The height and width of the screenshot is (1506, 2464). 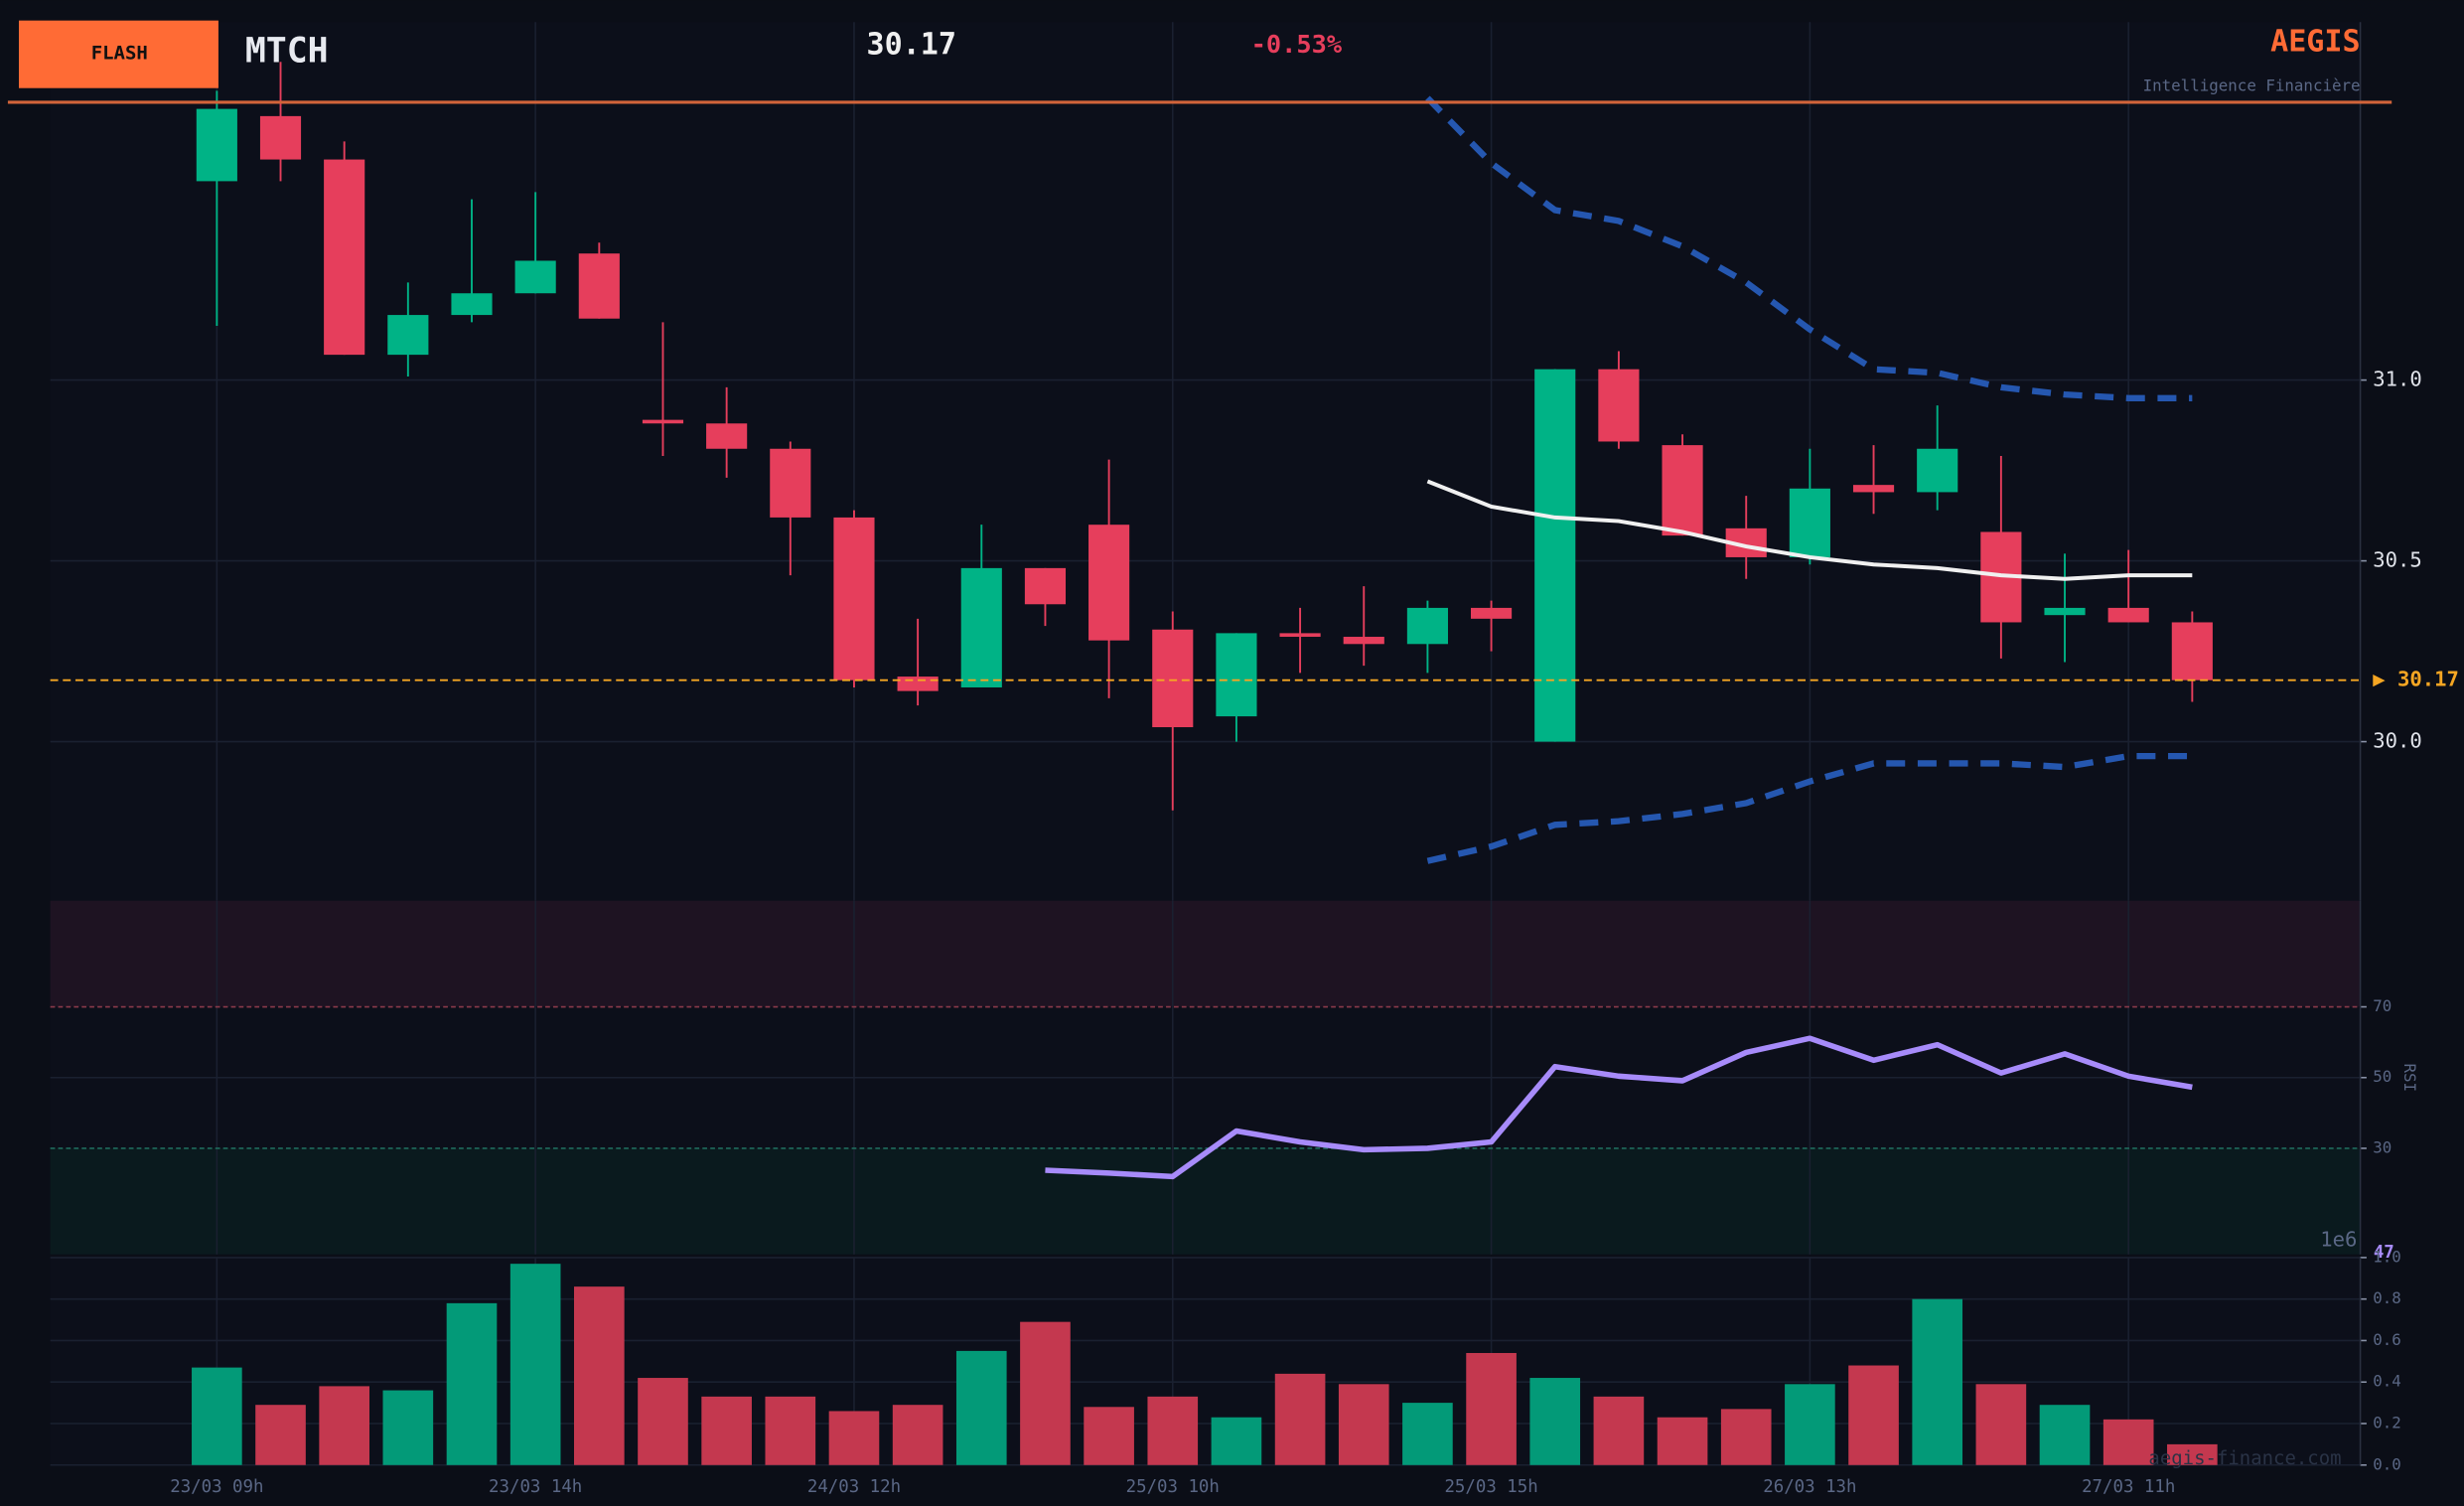 What do you see at coordinates (1173, 1487) in the screenshot?
I see `x-tick-label: 25/03 10h` at bounding box center [1173, 1487].